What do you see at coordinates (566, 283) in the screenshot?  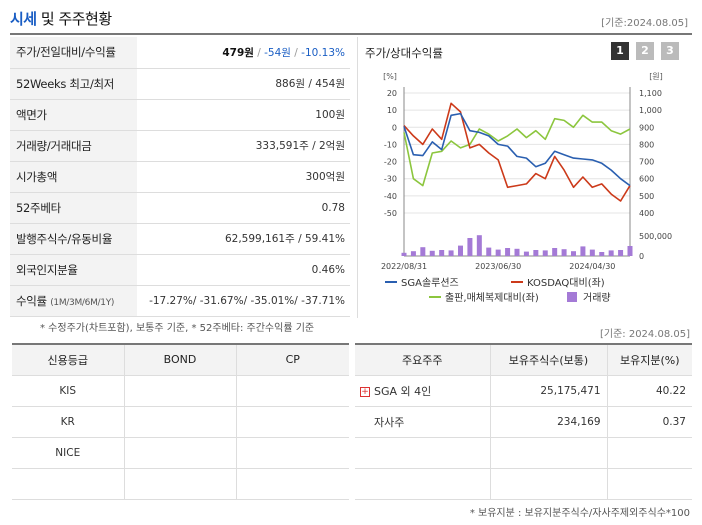 I see `legend-kosdaq-label: KOSDAQ대비(좌)` at bounding box center [566, 283].